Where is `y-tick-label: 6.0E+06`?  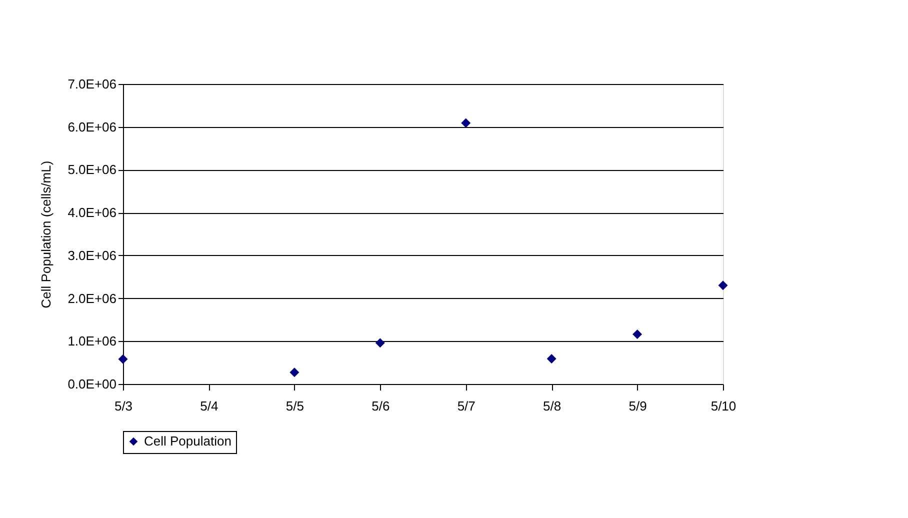 y-tick-label: 6.0E+06 is located at coordinates (92, 126).